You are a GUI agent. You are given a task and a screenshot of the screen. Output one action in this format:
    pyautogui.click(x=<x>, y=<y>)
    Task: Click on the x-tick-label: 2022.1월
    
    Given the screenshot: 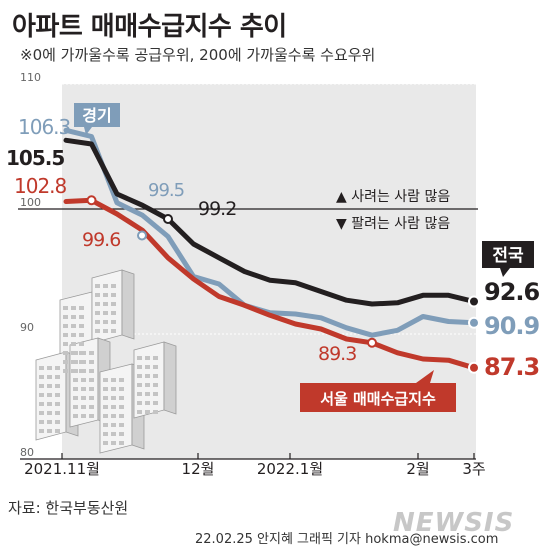 What is the action you would take?
    pyautogui.click(x=290, y=469)
    